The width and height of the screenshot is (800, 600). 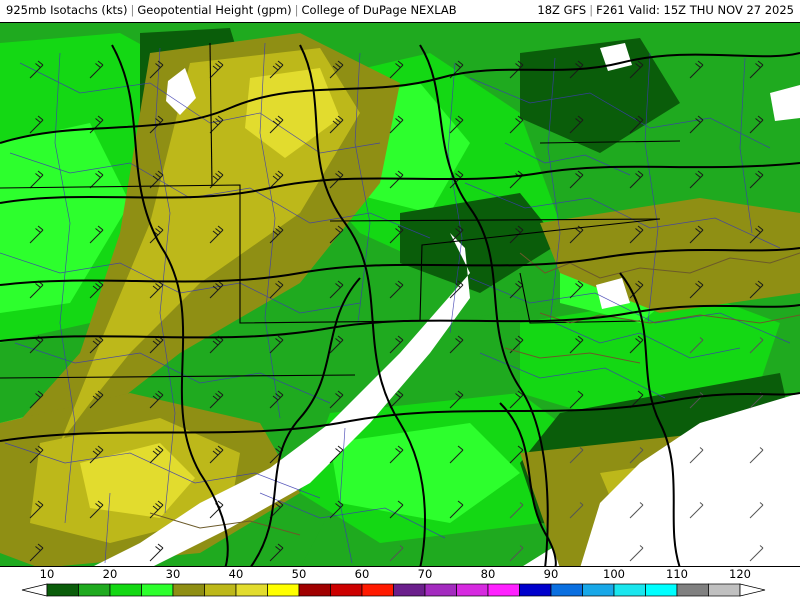 I want to click on colorbar-tick-30: 30, so click(x=173, y=574).